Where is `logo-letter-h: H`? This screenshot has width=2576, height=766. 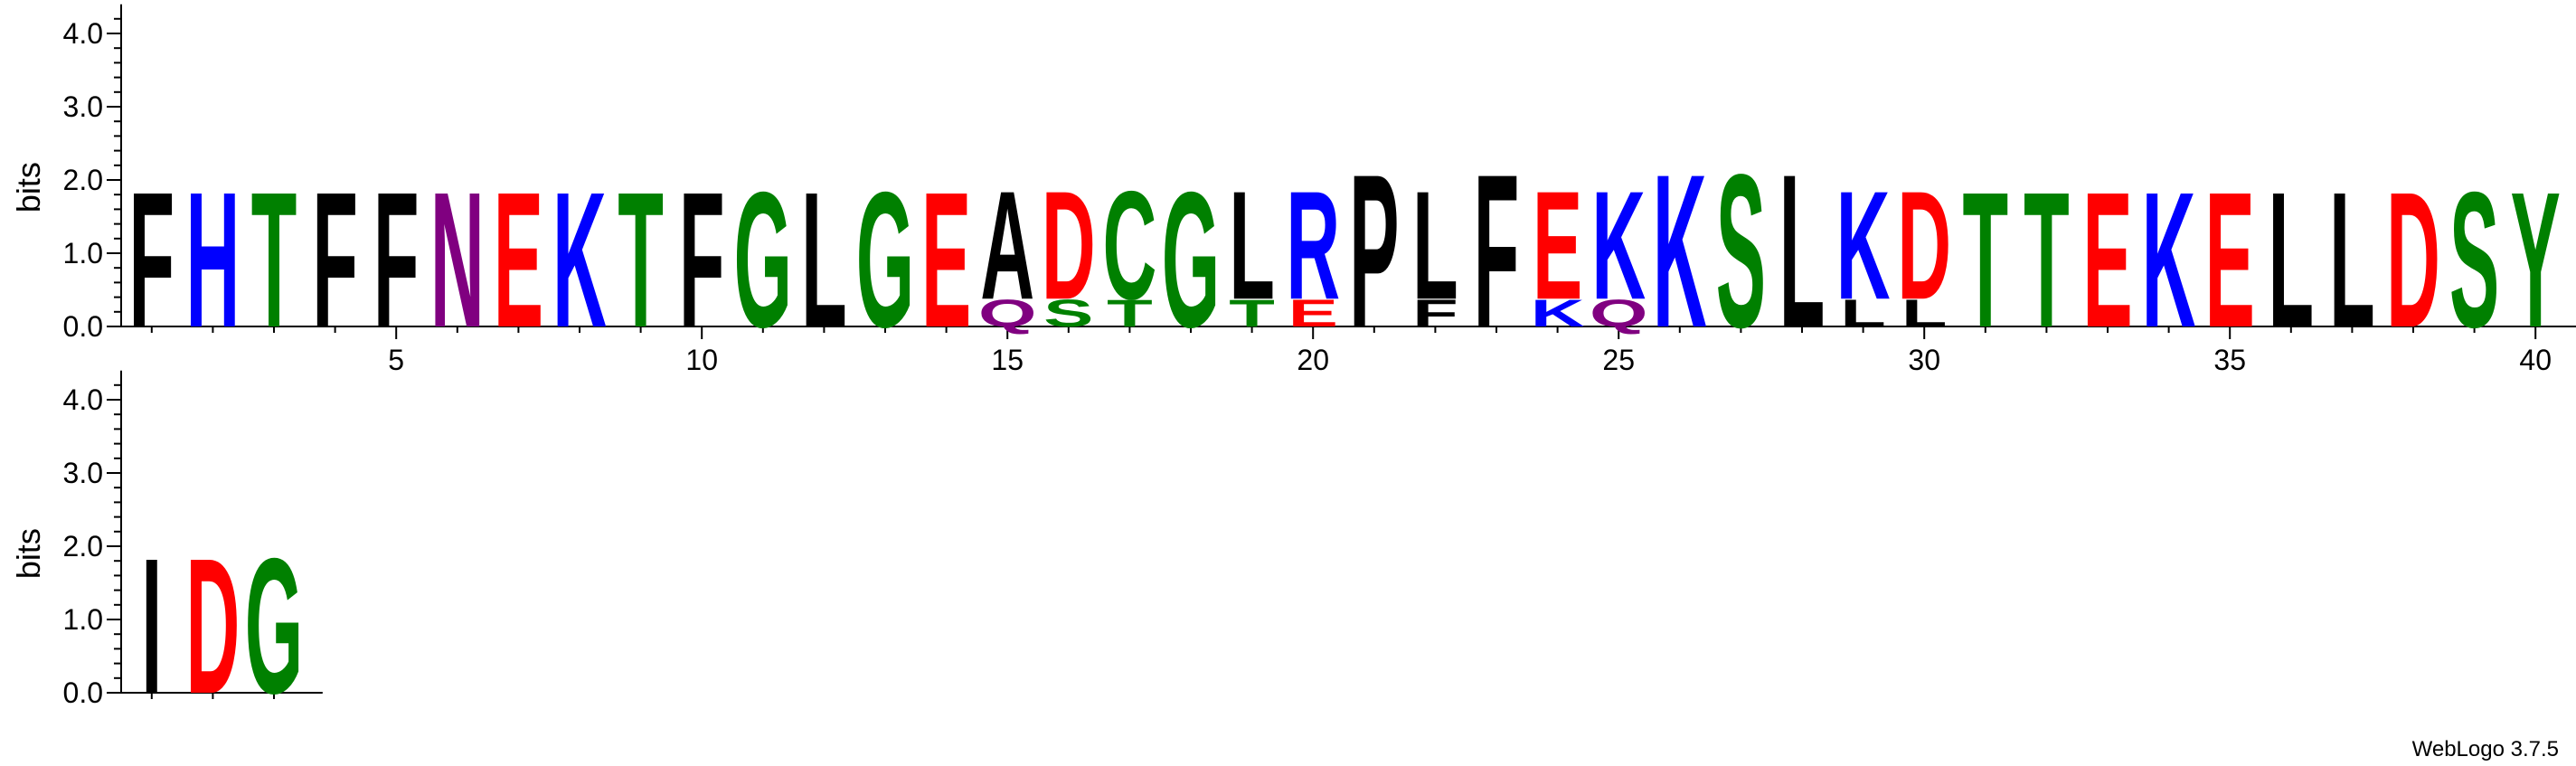
logo-letter-h: H is located at coordinates (212, 260).